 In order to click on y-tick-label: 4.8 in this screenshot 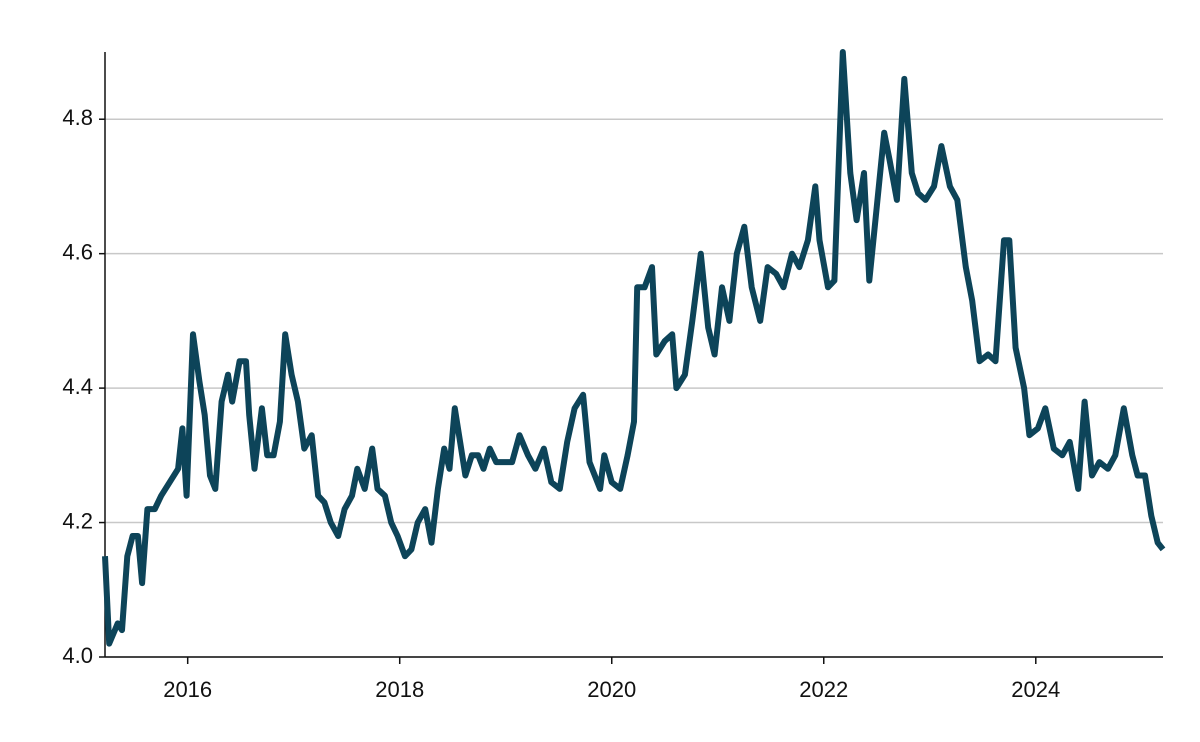, I will do `click(77, 117)`.